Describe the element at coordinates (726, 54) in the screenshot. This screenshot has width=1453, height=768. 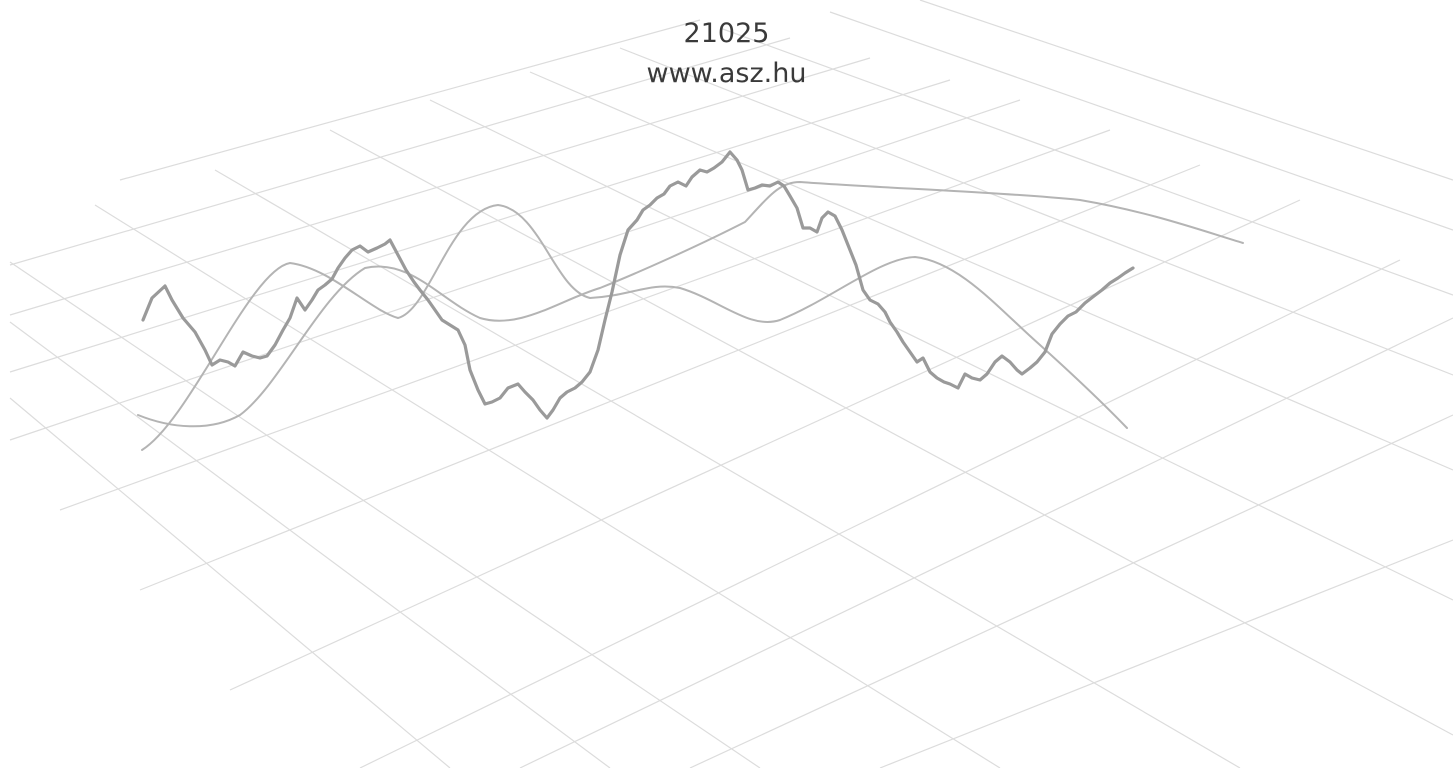
I see `header: 21025 www.asz.hu` at that location.